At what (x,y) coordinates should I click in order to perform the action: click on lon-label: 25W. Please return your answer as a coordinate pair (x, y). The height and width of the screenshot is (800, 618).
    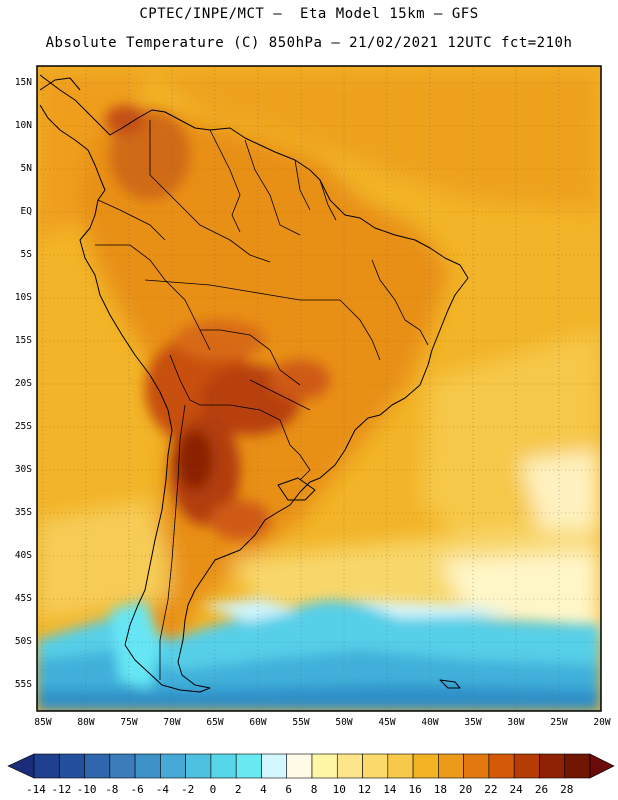
    Looking at the image, I should click on (559, 722).